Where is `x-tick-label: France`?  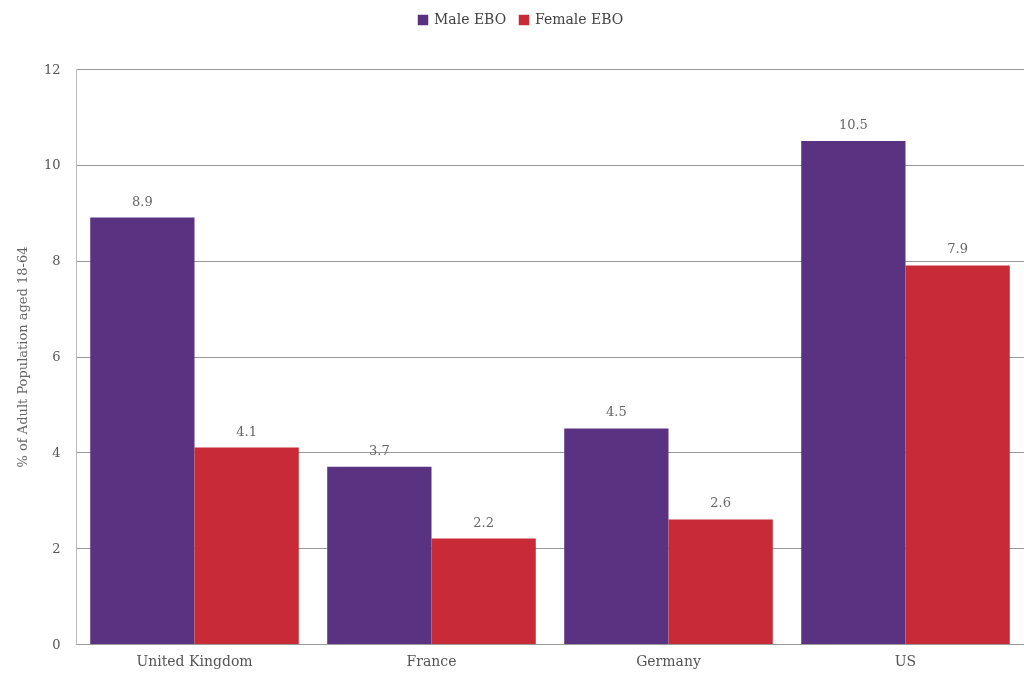 x-tick-label: France is located at coordinates (431, 660).